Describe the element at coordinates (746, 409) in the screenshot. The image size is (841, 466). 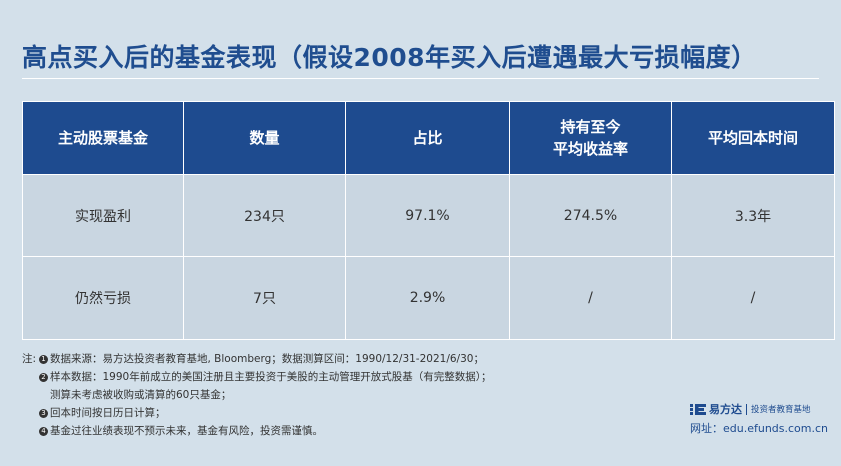
I see `brand-separator` at that location.